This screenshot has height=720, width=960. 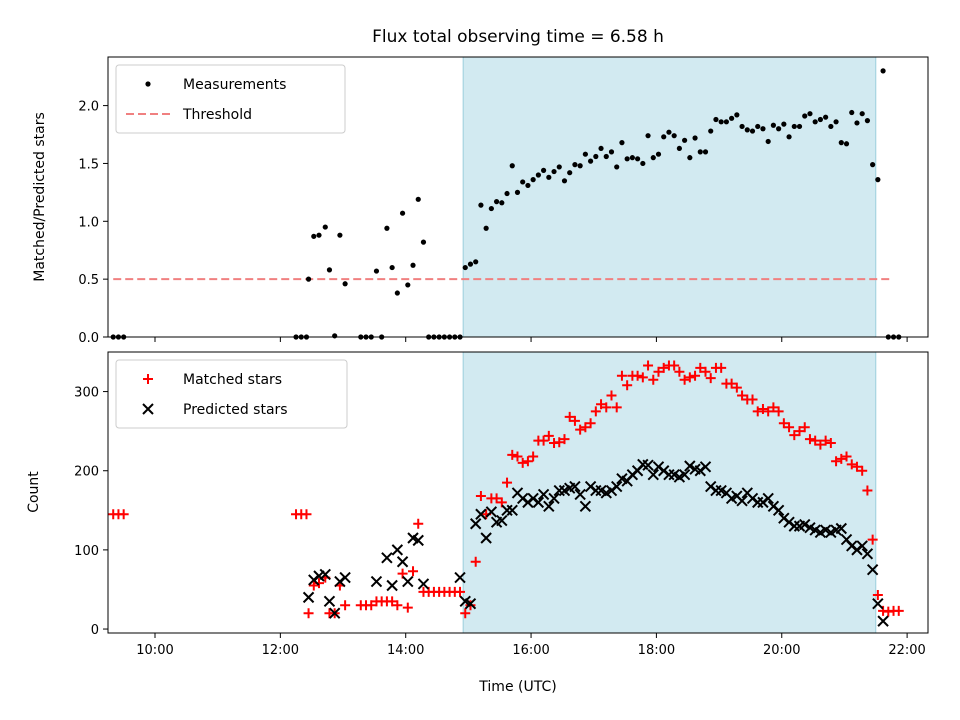 I want to click on legend-box, so click(x=230, y=99).